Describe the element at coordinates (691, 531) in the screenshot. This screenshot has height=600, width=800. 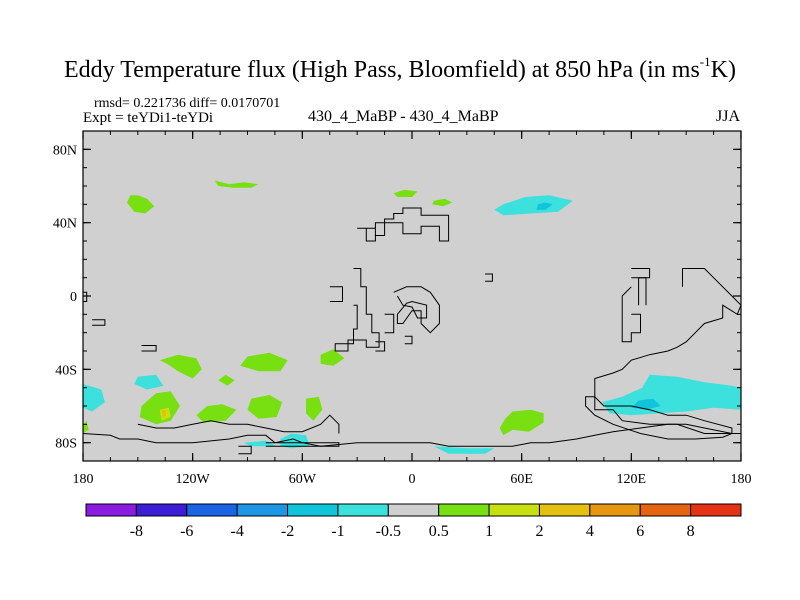
I see `colorbar-label: 8` at that location.